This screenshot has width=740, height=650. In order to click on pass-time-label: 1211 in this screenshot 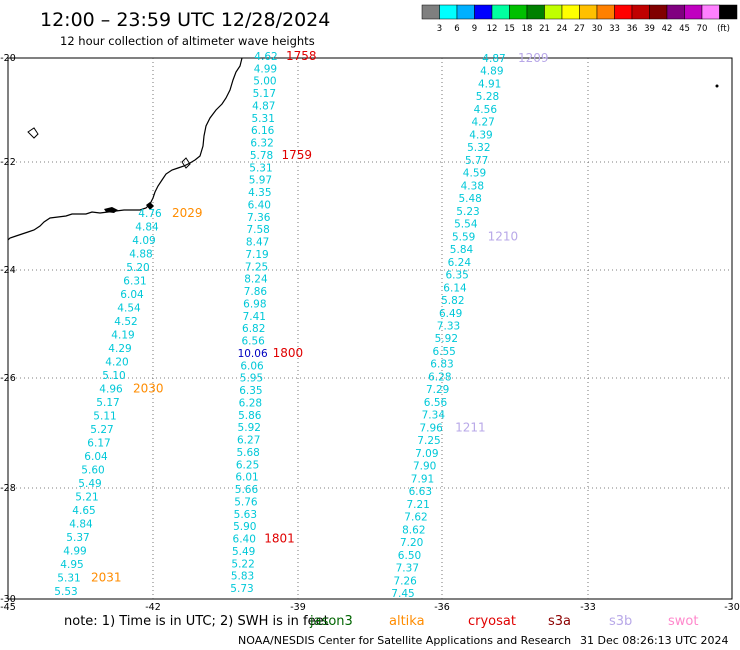, I will do `click(470, 427)`.